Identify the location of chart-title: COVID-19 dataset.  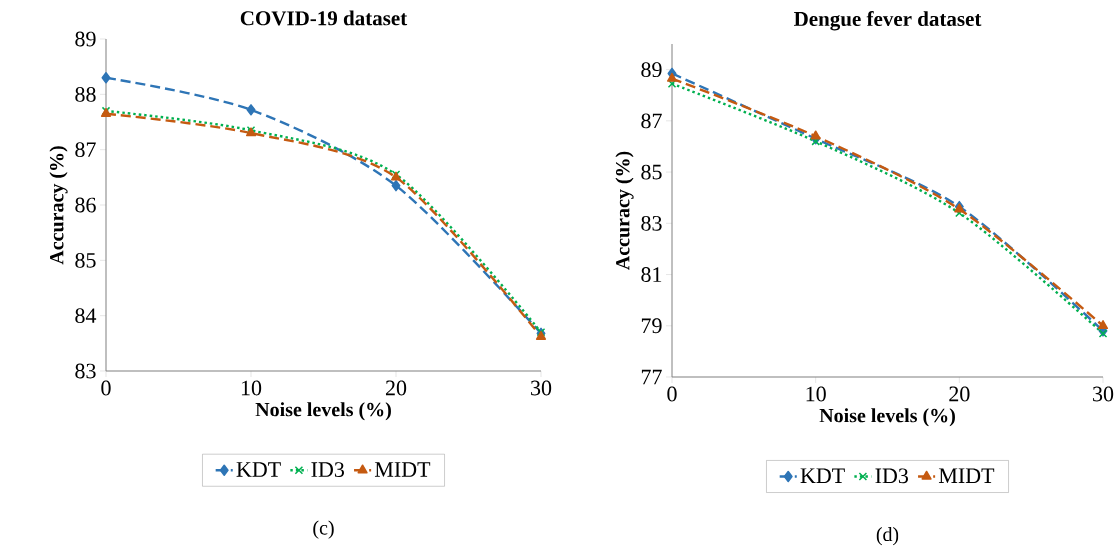
(324, 18).